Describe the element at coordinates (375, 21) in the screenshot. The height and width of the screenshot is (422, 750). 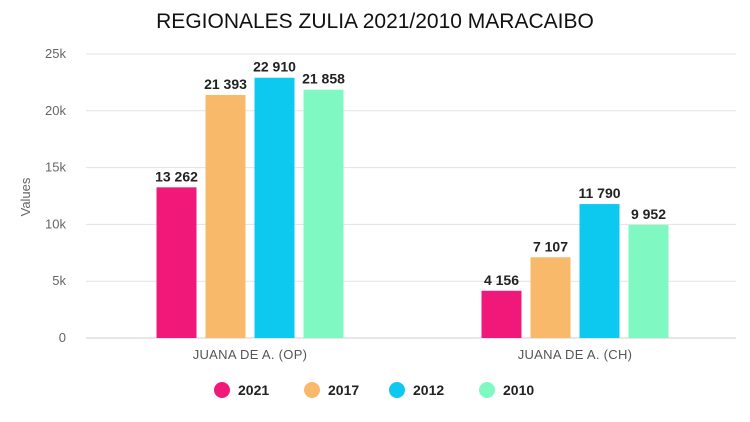
I see `chart-title: REGIONALES ZULIA 2021/2010 MARACAIBO` at that location.